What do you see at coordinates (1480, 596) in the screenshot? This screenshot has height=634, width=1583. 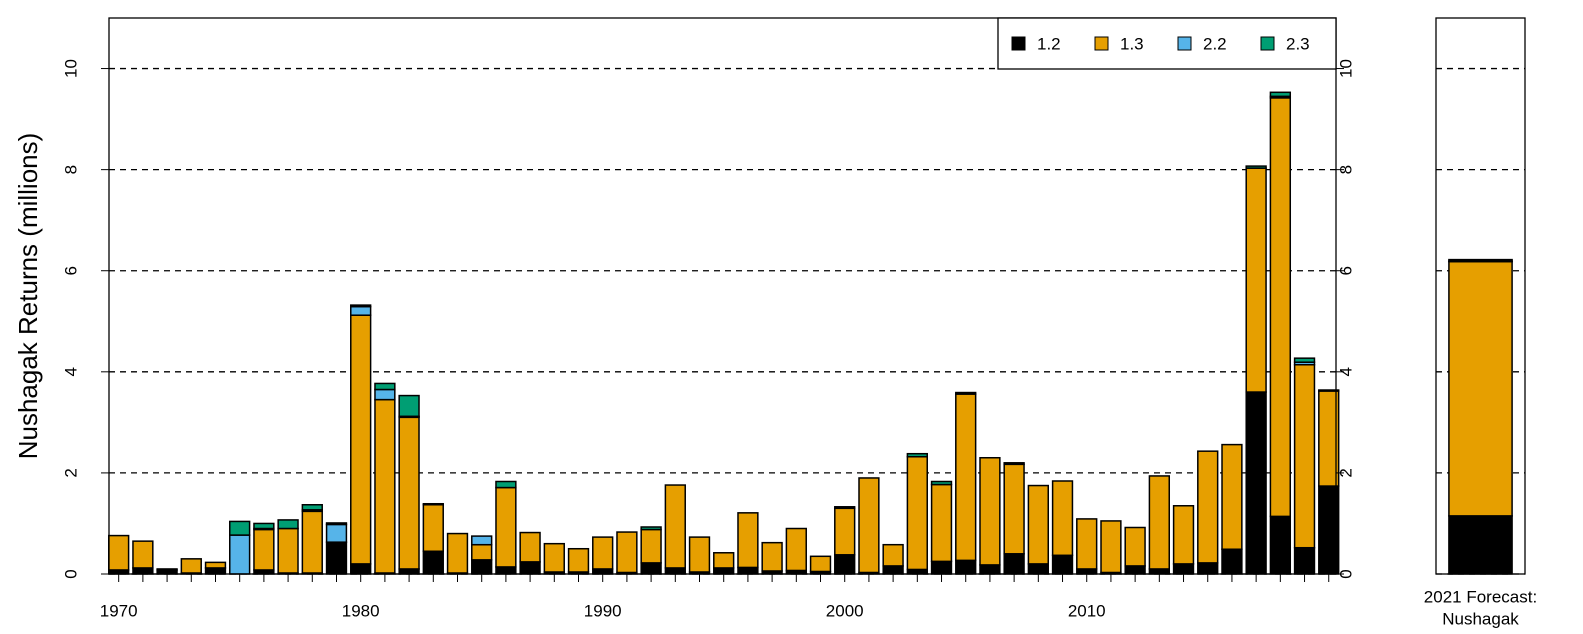 I see `x-tick-label: 2021 Forecast:` at bounding box center [1480, 596].